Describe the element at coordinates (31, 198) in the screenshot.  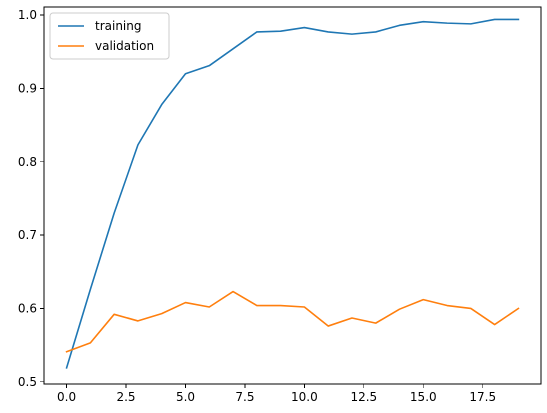
I see `y-axis: 0.5 0.6 0.7 0.8 0.9 1.0` at that location.